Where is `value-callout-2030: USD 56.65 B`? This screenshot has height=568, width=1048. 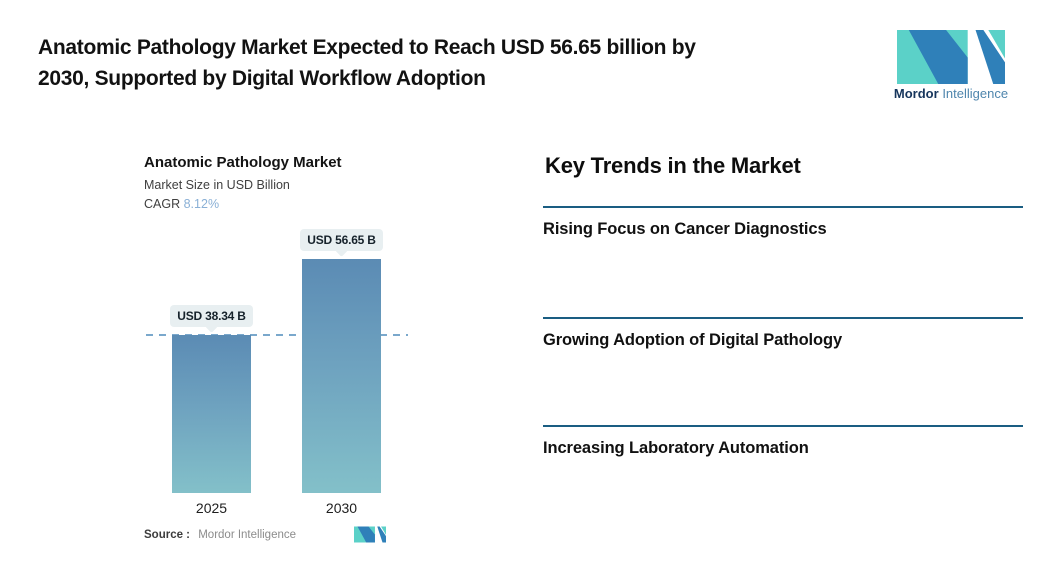 value-callout-2030: USD 56.65 B is located at coordinates (341, 243).